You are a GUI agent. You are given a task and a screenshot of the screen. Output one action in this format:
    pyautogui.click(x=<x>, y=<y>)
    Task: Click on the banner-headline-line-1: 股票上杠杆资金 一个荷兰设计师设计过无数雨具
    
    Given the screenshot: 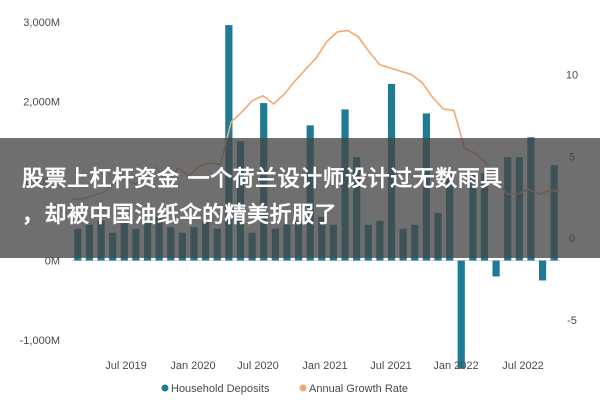 What is the action you would take?
    pyautogui.click(x=262, y=179)
    